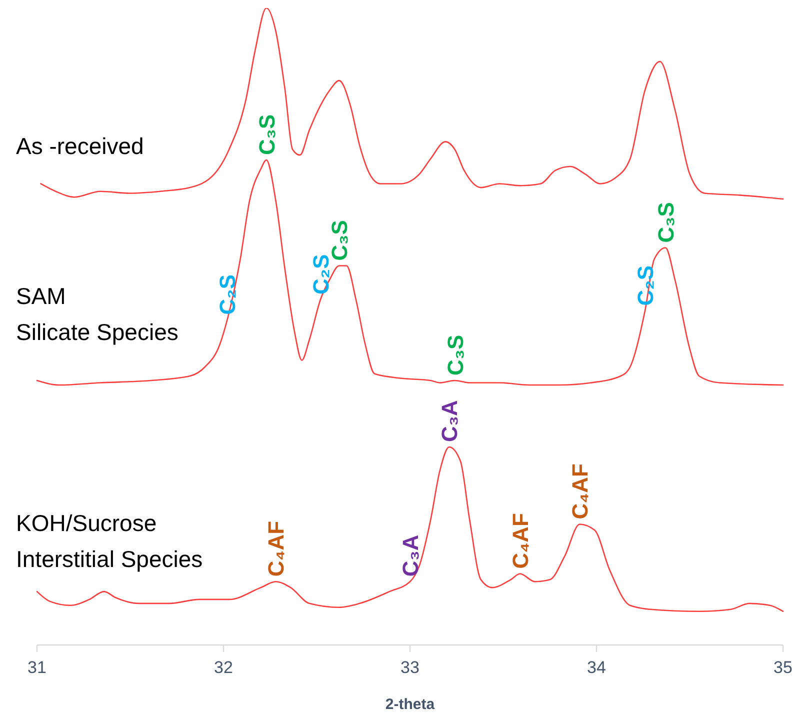 Image resolution: width=797 pixels, height=721 pixels. Describe the element at coordinates (109, 541) in the screenshot. I see `series-label: KOH/Sucrose Interstitial Species` at that location.